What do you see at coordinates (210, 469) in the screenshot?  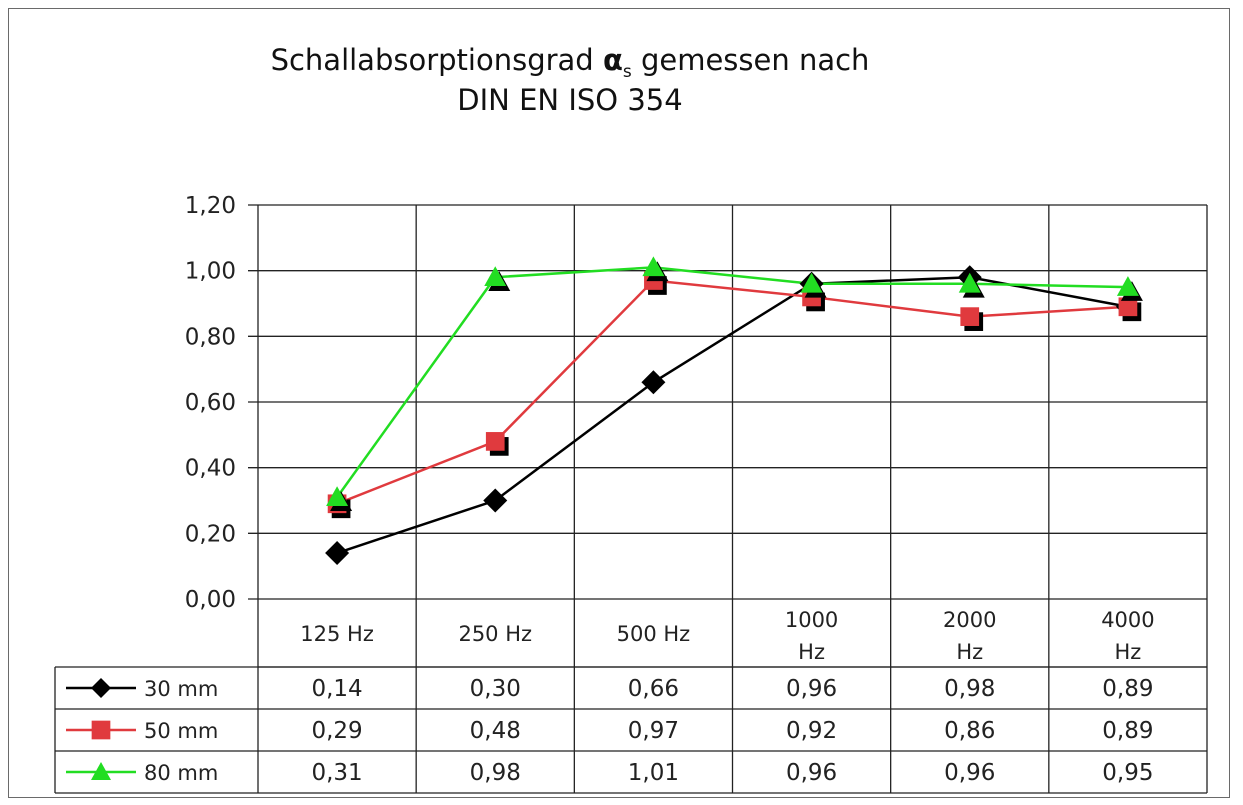 I see `y-tick-label: 0,40` at bounding box center [210, 469].